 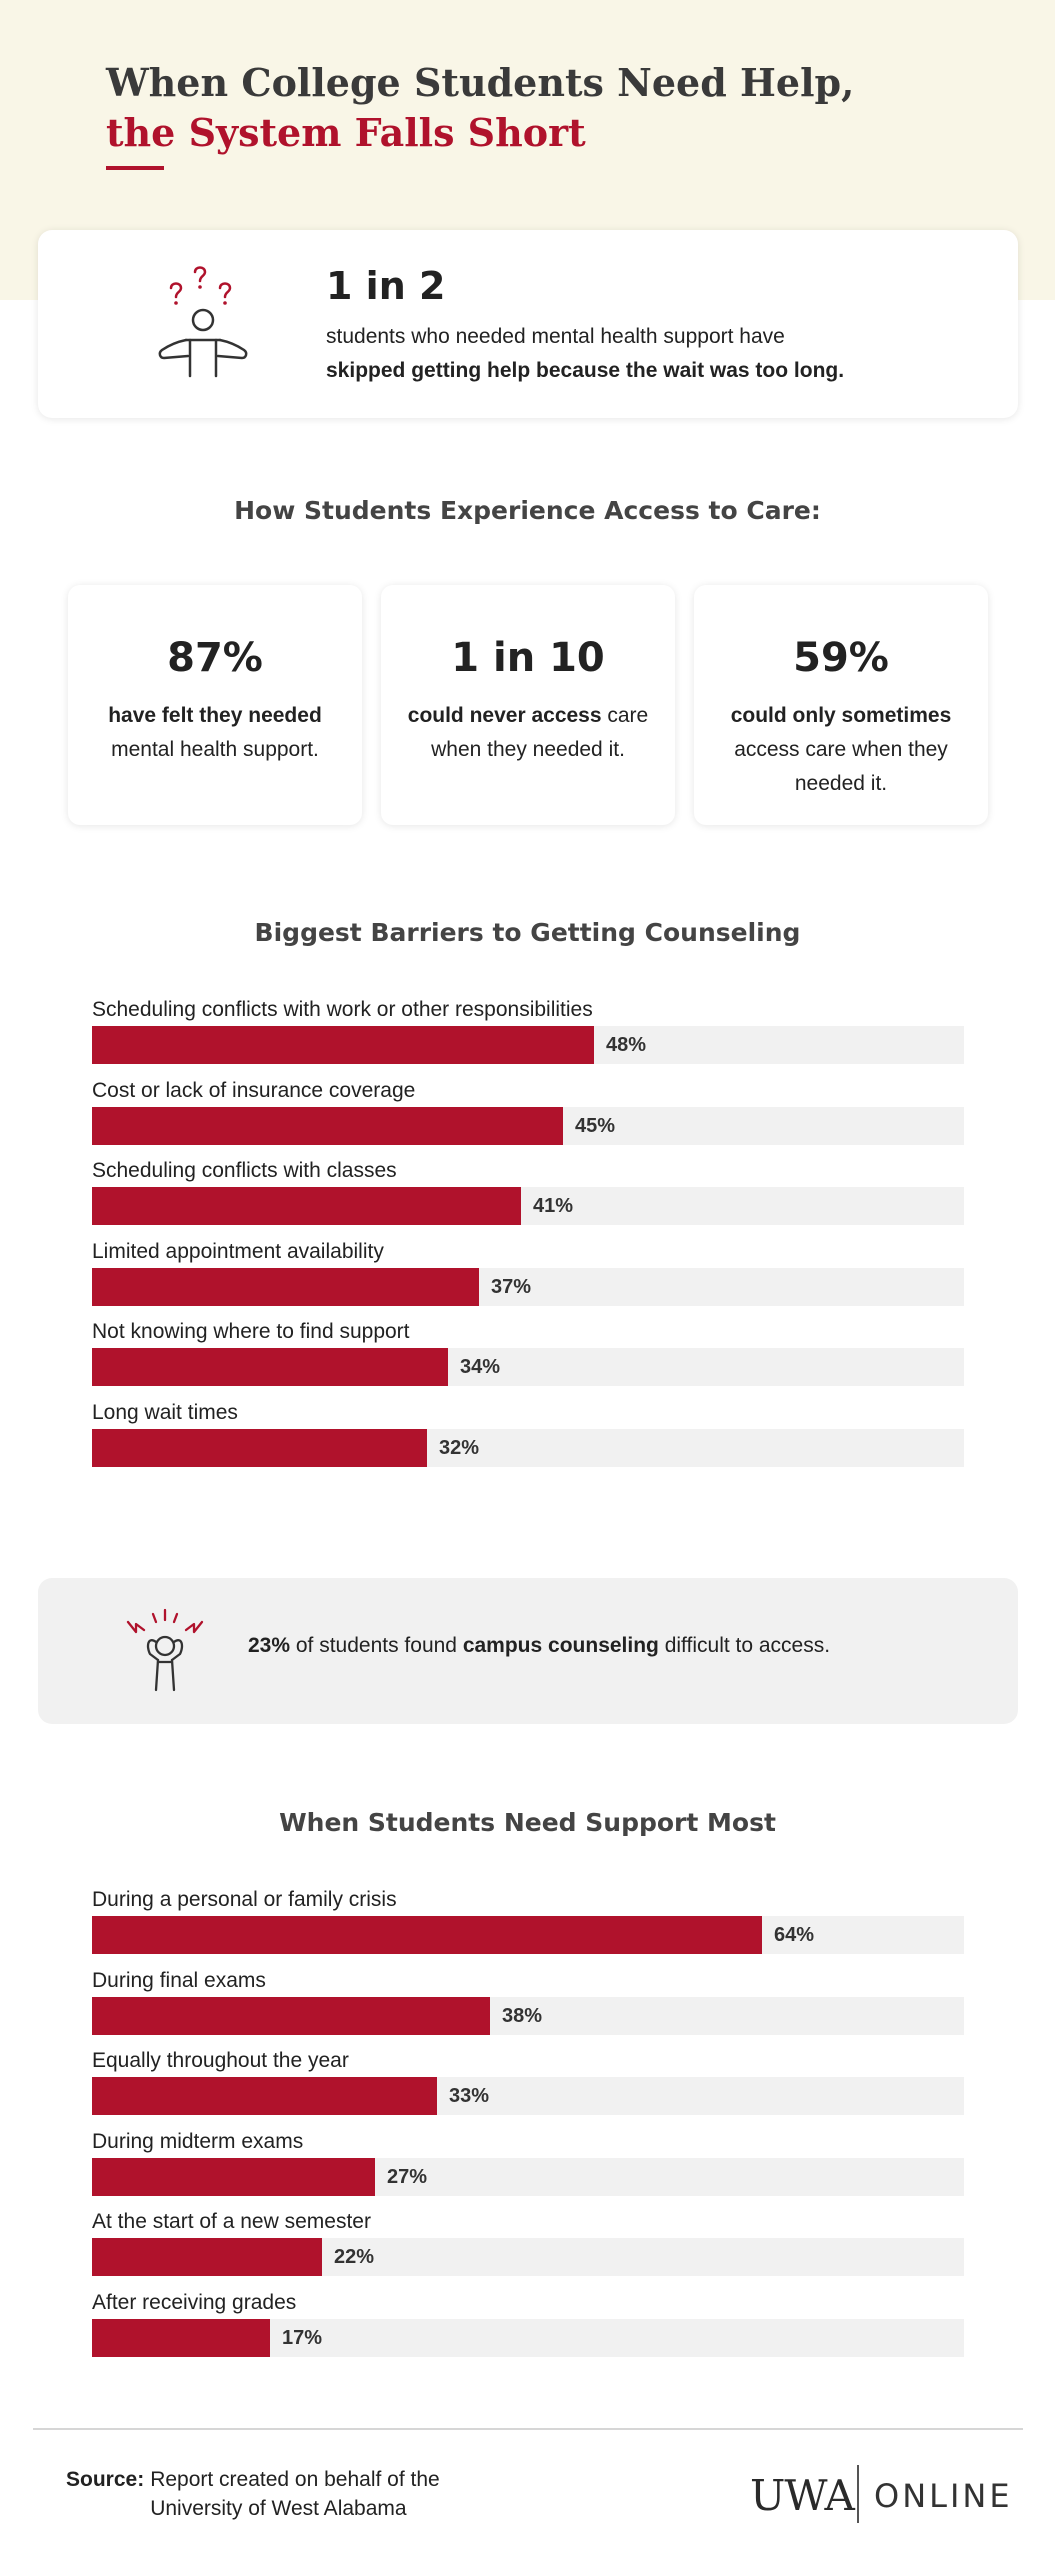 I want to click on bar-row: During midterm exams 27%, so click(x=528, y=2170).